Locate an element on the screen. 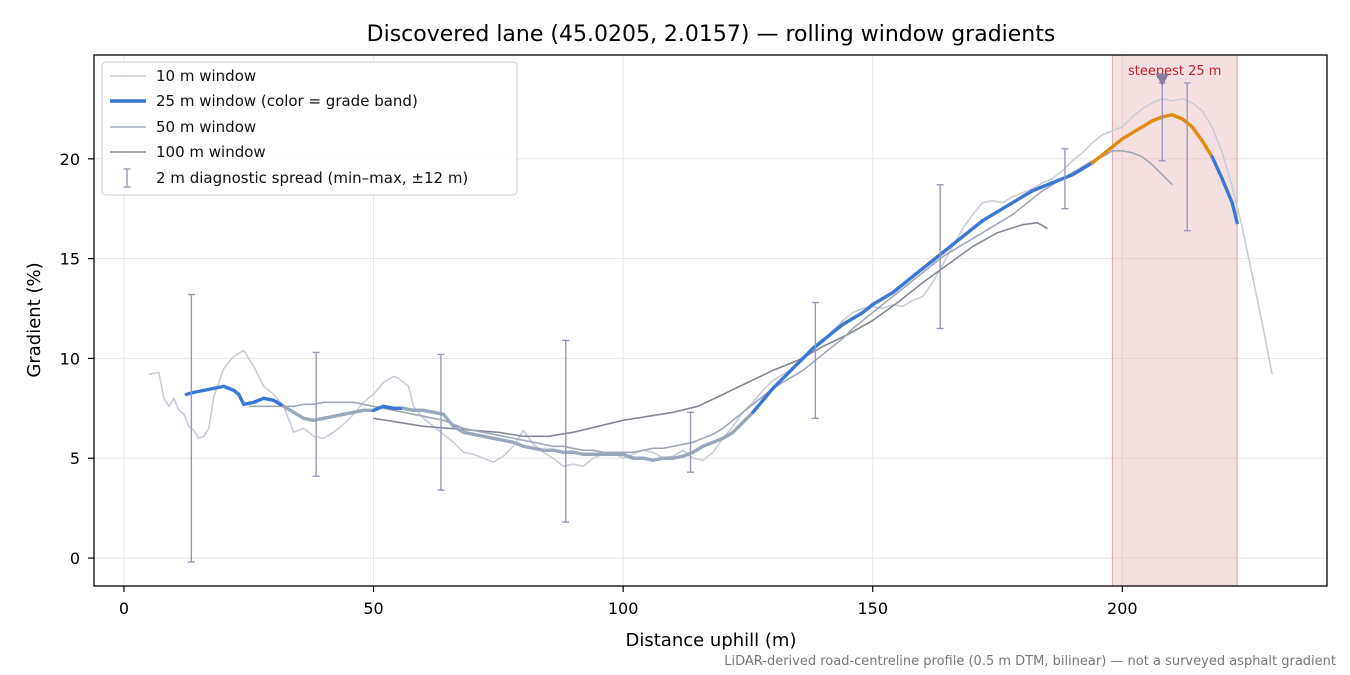  steepest-marker is located at coordinates (1162, 79).